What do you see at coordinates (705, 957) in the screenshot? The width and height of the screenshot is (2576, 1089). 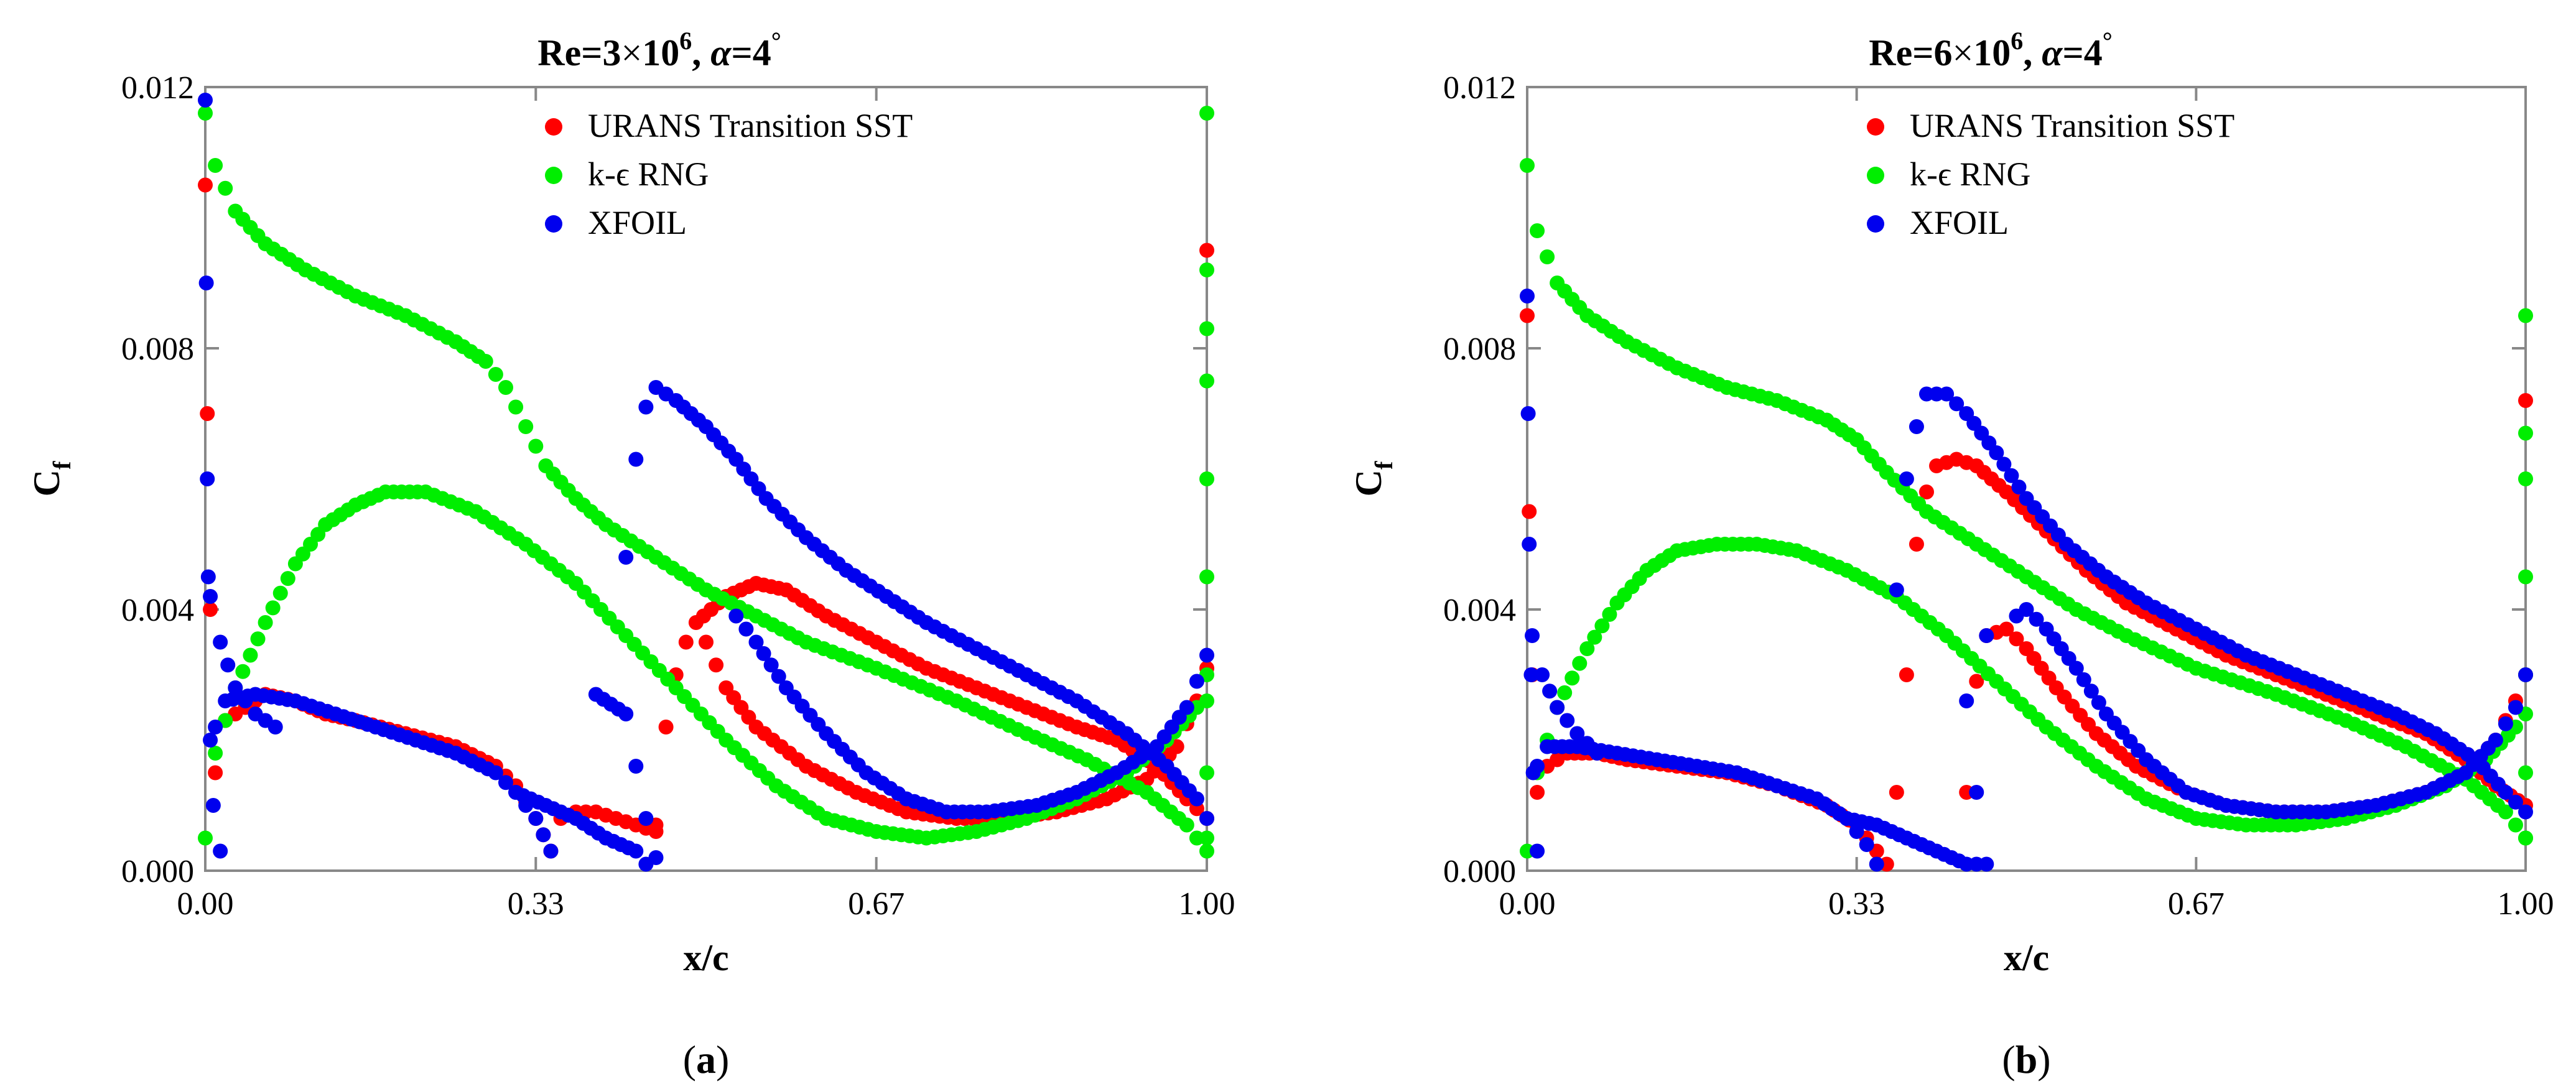 I see `x-axis-label: x/c` at bounding box center [705, 957].